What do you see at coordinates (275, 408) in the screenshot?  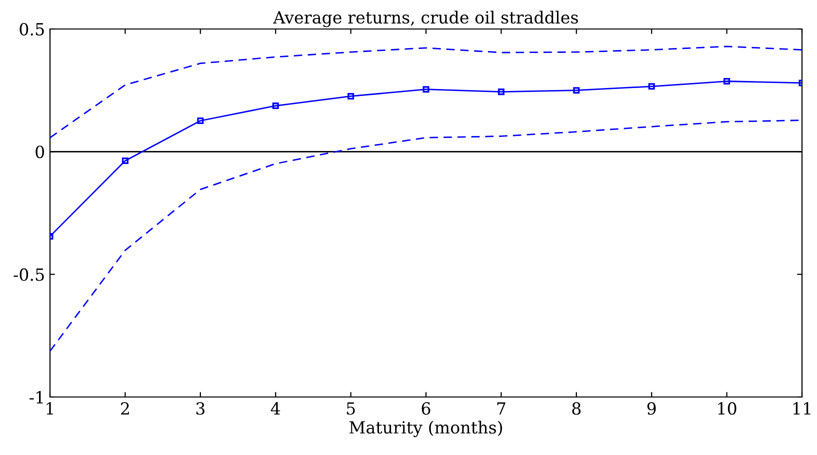 I see `x-tick-label: 4` at bounding box center [275, 408].